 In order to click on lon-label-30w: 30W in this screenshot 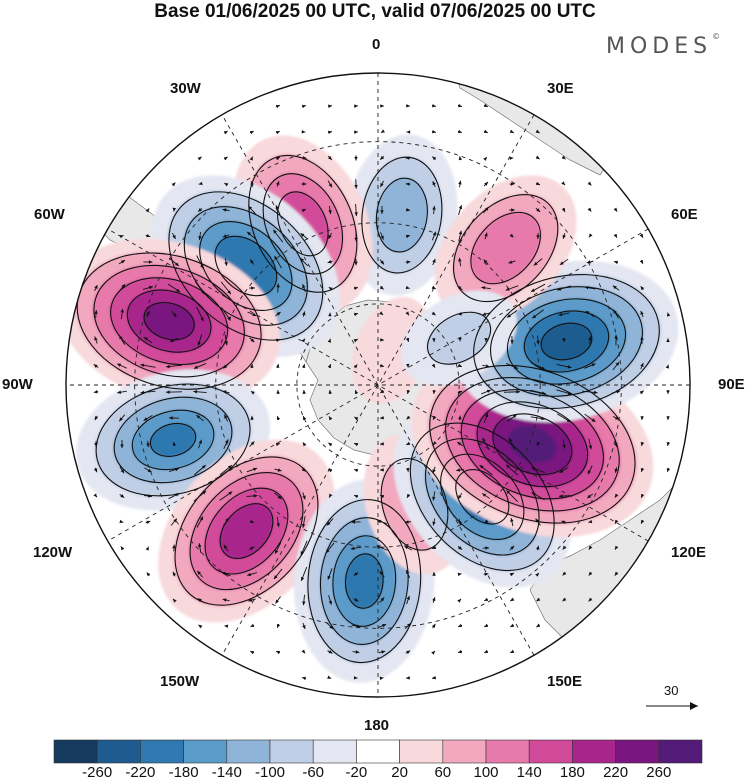, I will do `click(185, 88)`.